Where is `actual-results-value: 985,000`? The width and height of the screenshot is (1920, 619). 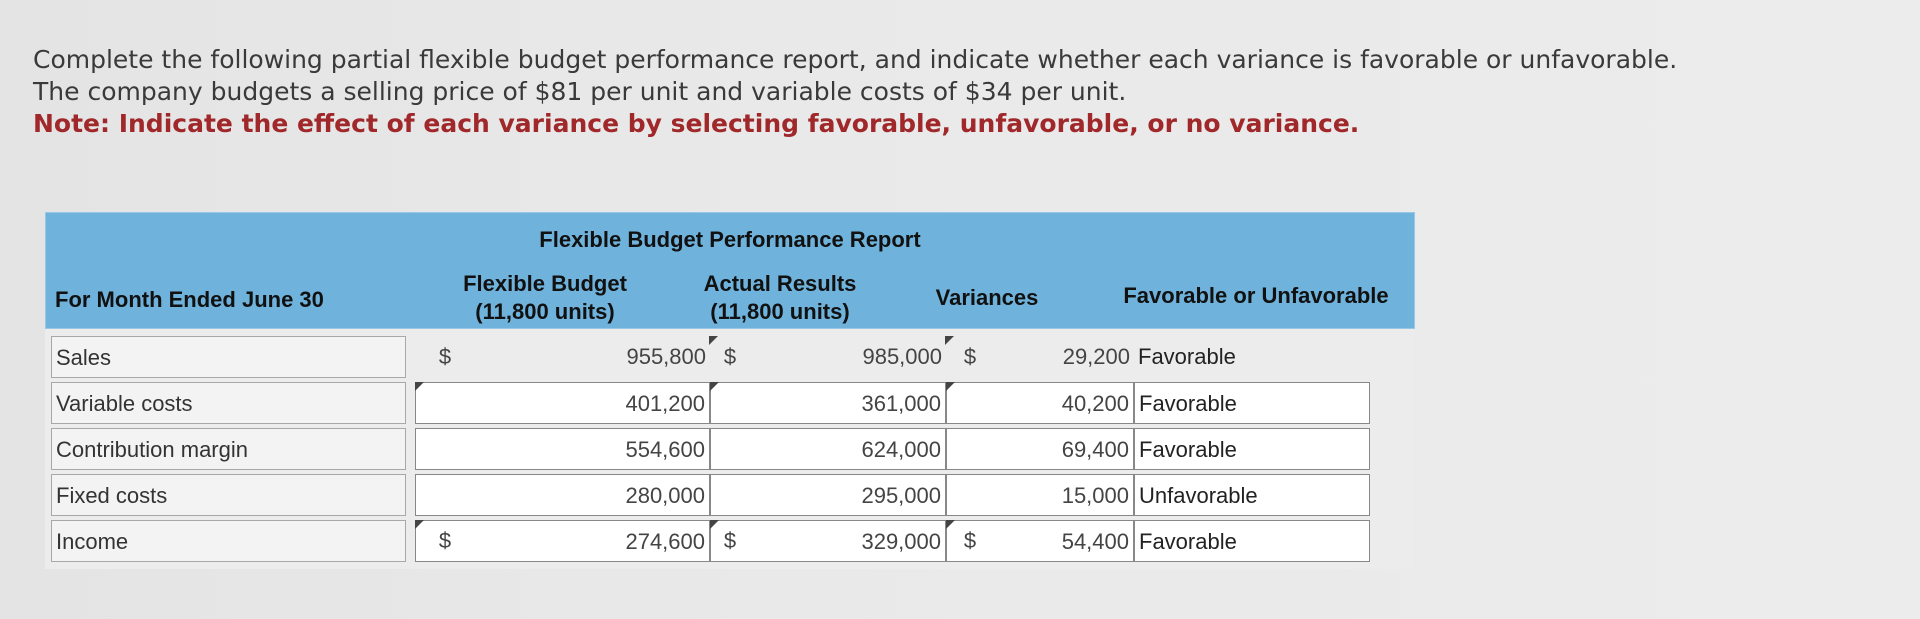 actual-results-value: 985,000 is located at coordinates (902, 356).